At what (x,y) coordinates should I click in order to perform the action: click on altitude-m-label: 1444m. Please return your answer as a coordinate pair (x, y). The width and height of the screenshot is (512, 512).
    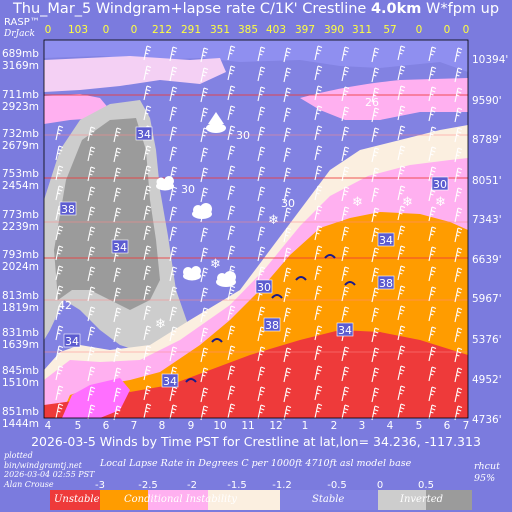
    Looking at the image, I should click on (20, 424).